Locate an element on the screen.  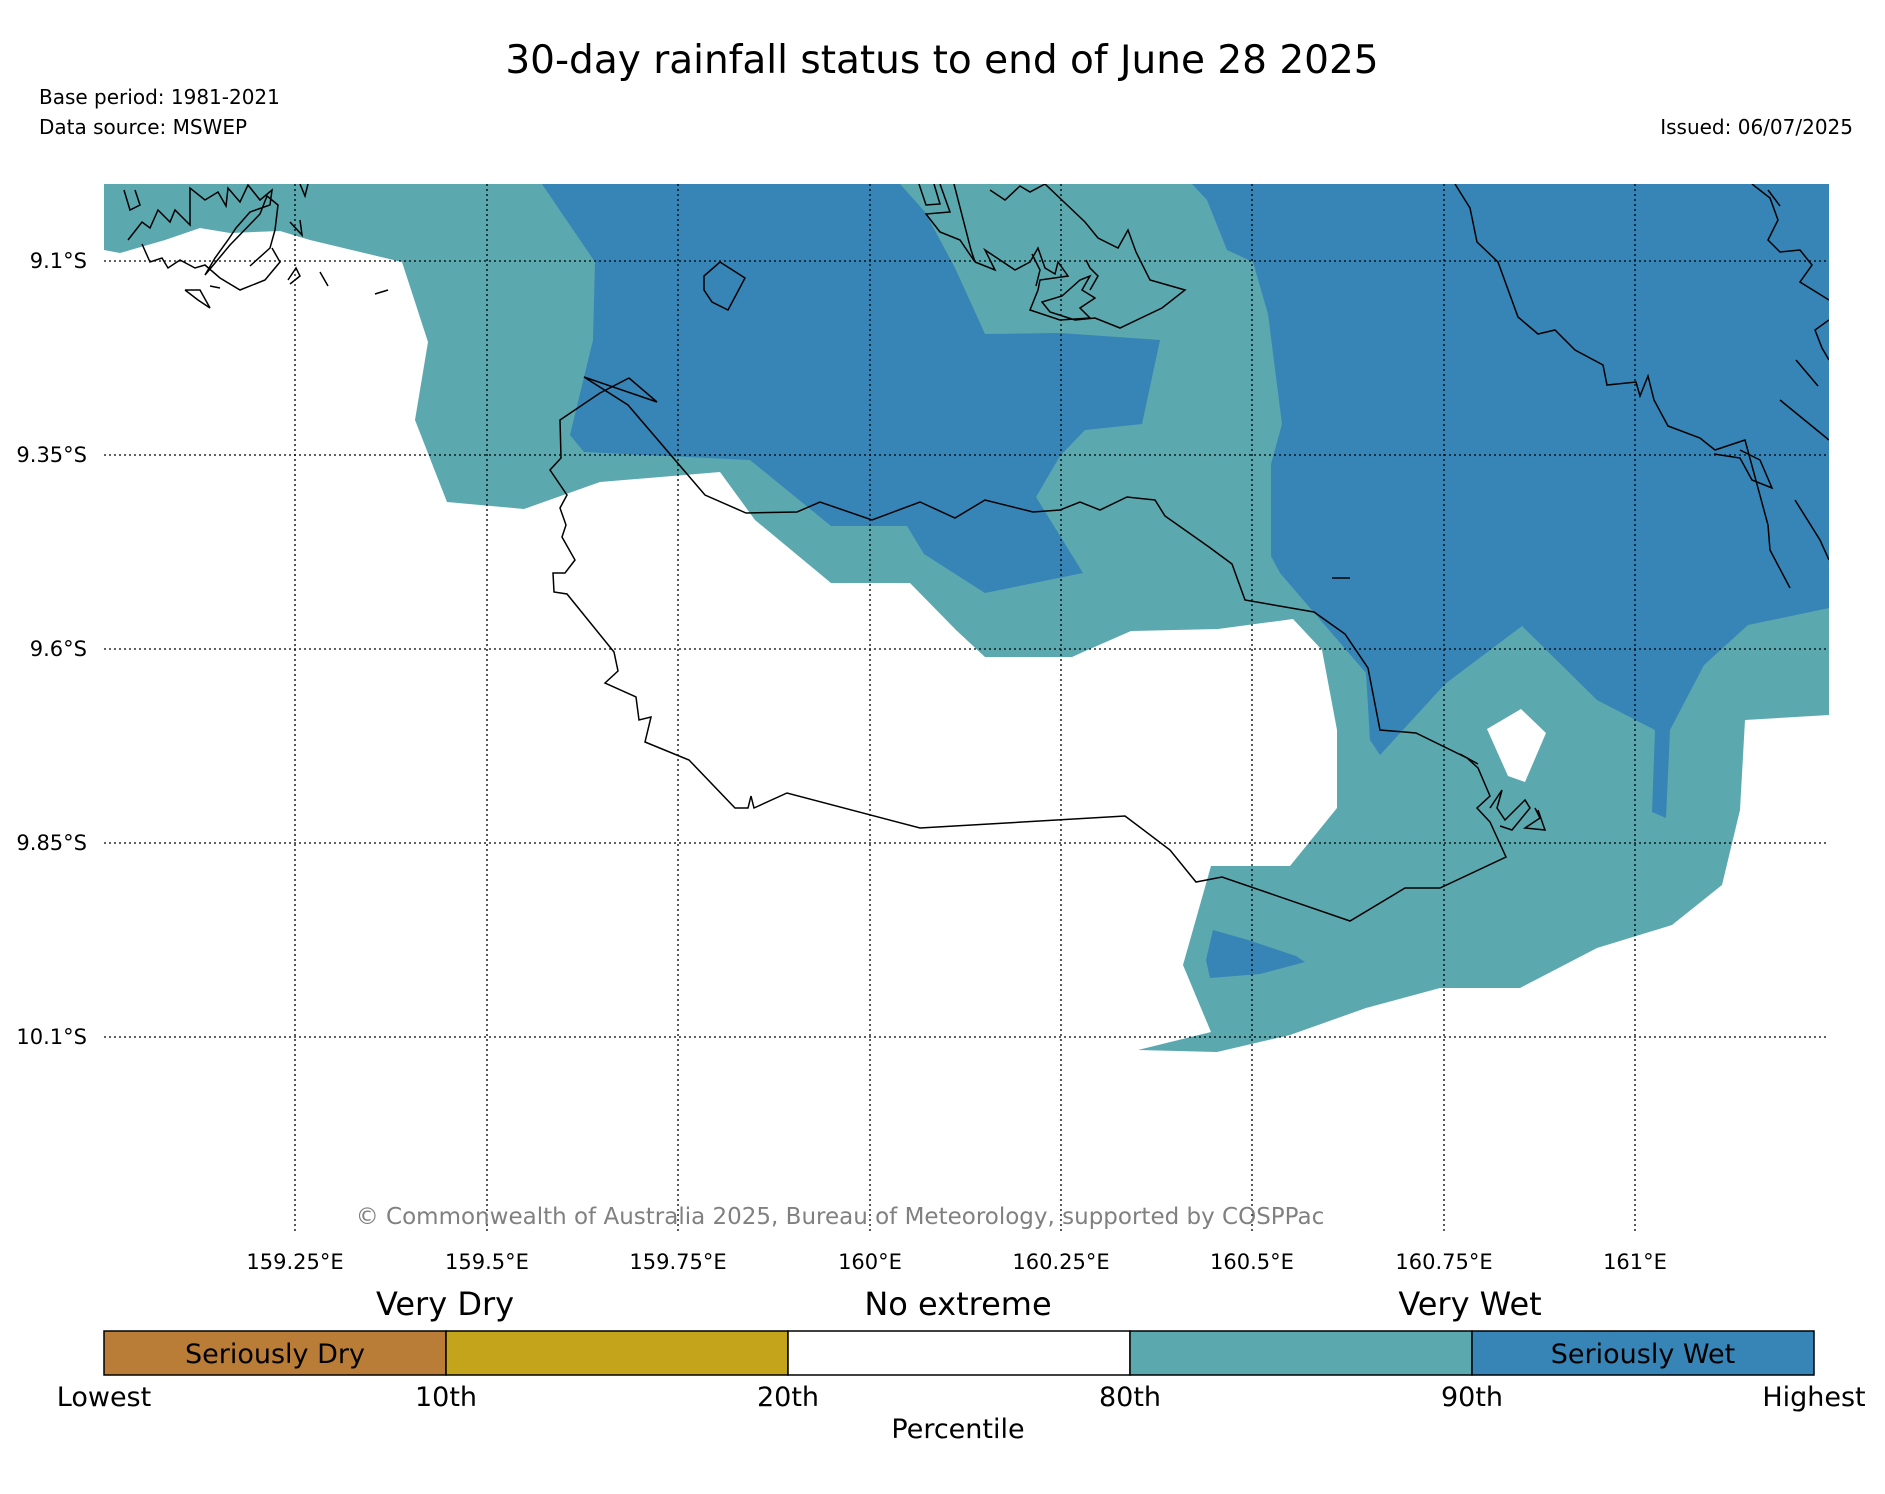
legend-tick: 10th is located at coordinates (446, 1397).